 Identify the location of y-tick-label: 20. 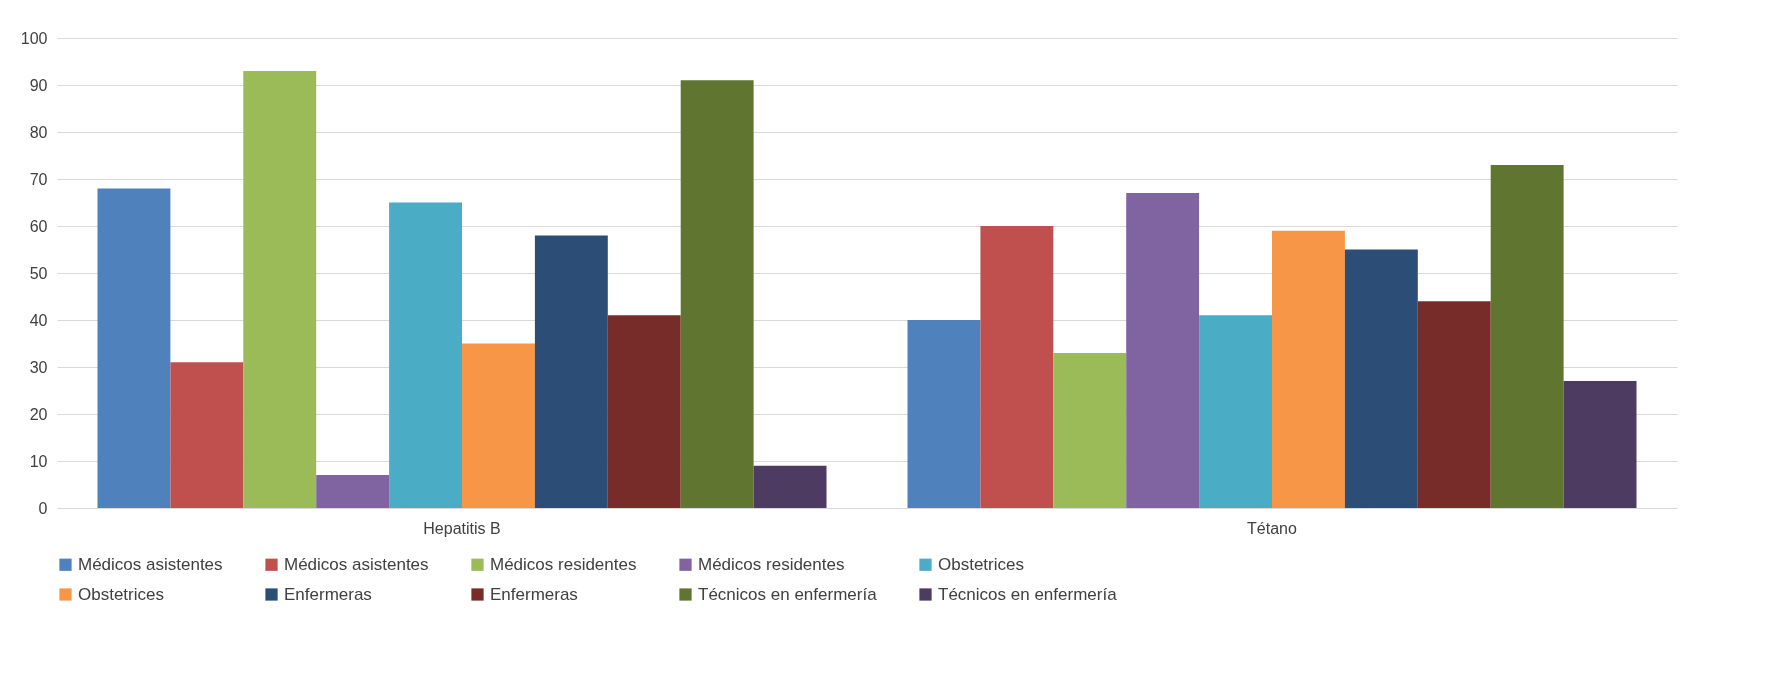
(38, 414).